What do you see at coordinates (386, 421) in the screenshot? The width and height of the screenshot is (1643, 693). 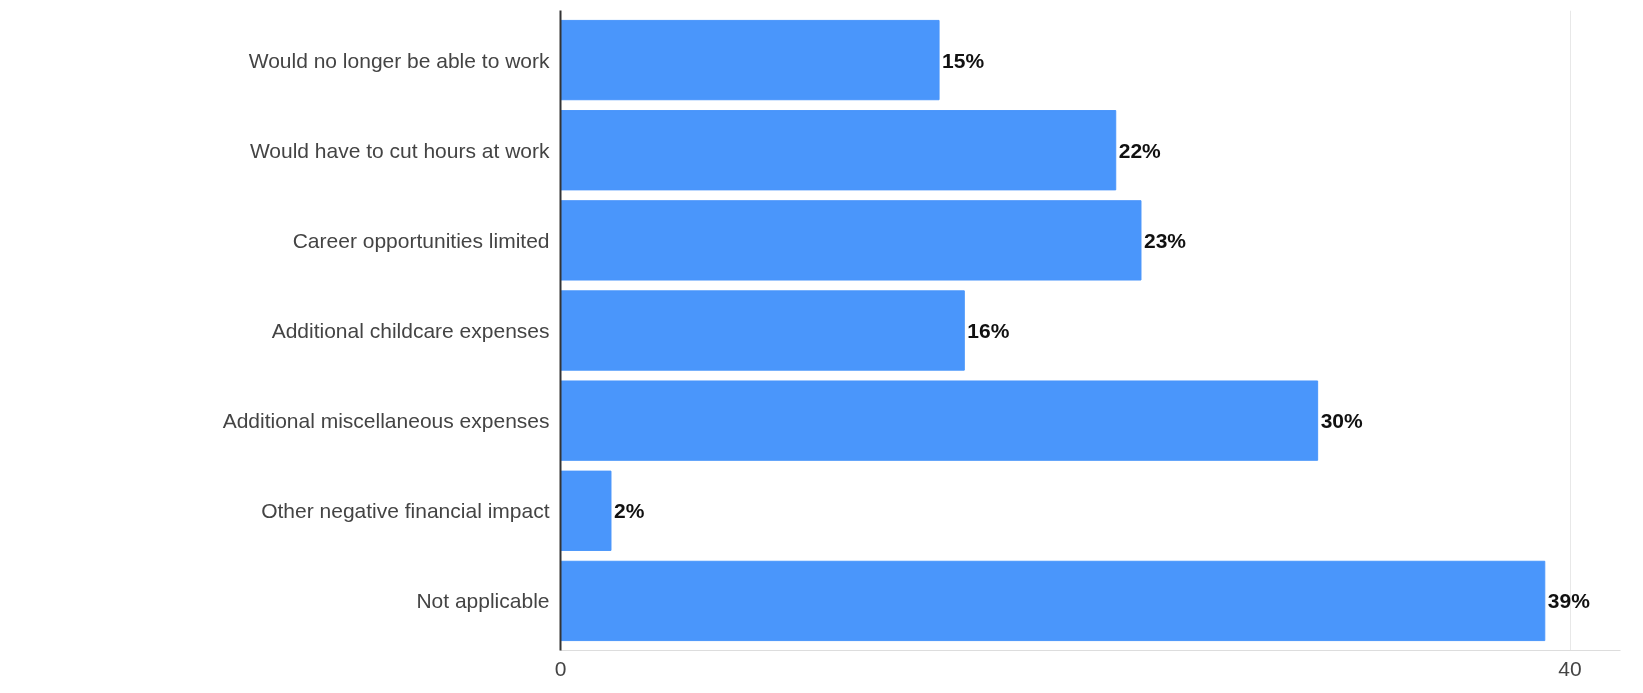 I see `y-tick-label: Additional miscellaneous expenses` at bounding box center [386, 421].